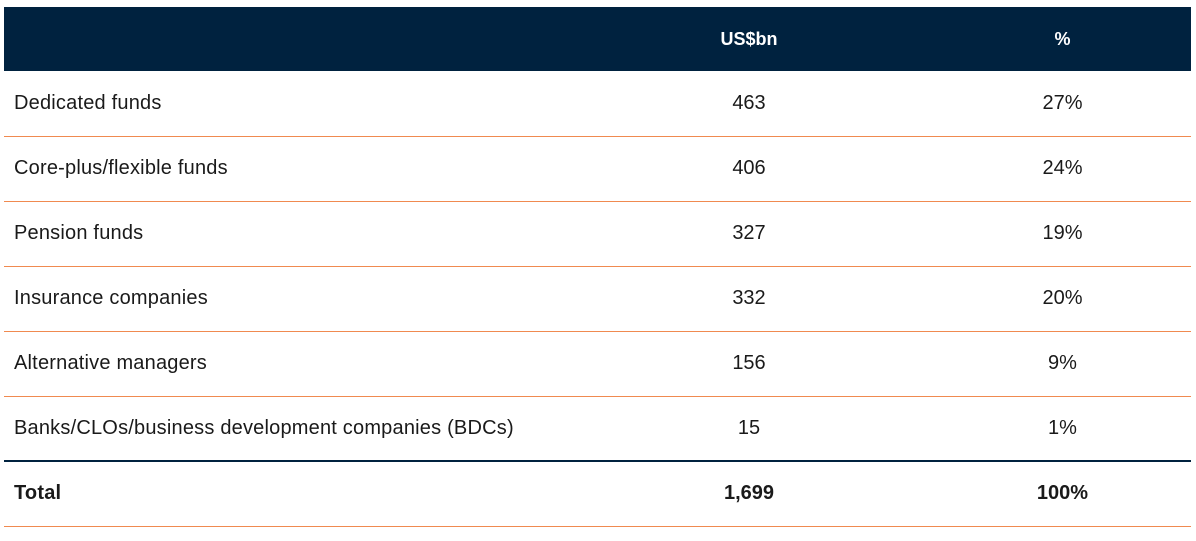 The image size is (1196, 541). I want to click on row-label: Pension funds, so click(284, 234).